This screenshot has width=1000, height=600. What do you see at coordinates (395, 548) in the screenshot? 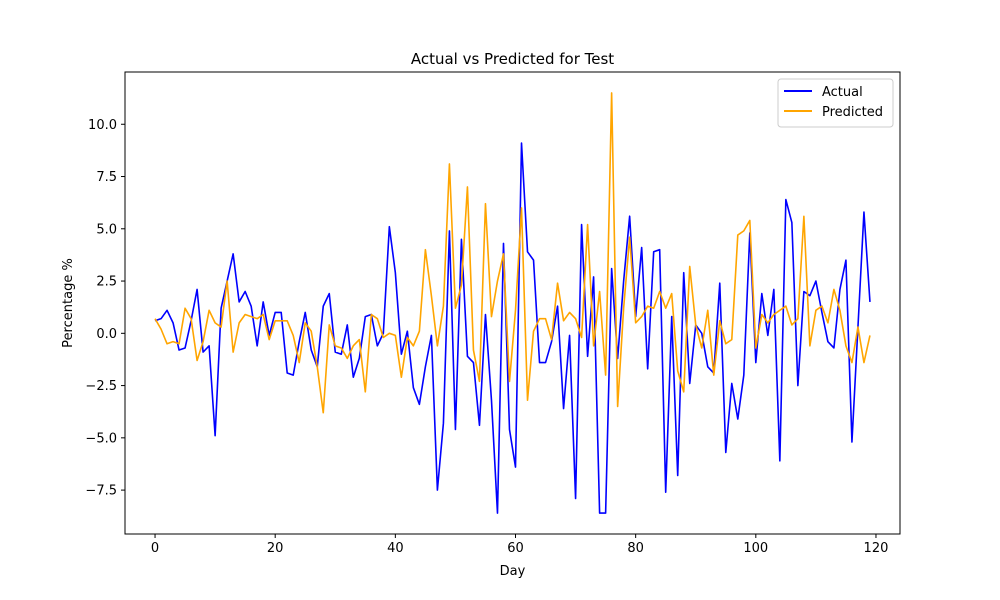
I see `x-tick-label: 40` at bounding box center [395, 548].